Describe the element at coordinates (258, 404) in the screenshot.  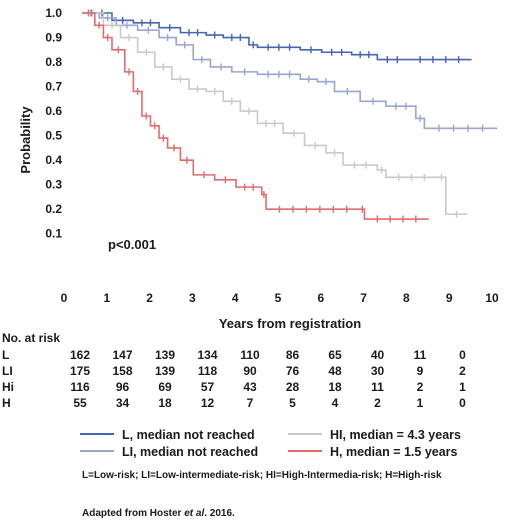
I see `risk-row: H 55 34 18 12 7 5 4 2 1 0` at that location.